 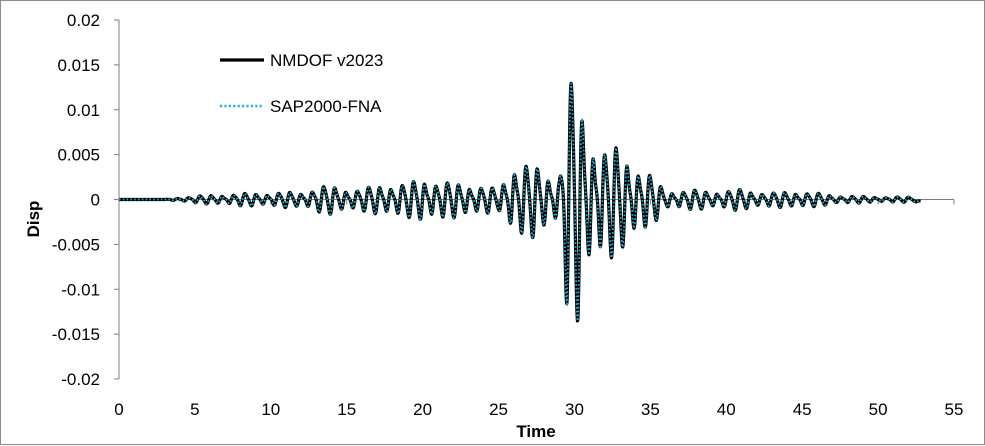 I want to click on x-tick-label: 10, so click(x=270, y=409).